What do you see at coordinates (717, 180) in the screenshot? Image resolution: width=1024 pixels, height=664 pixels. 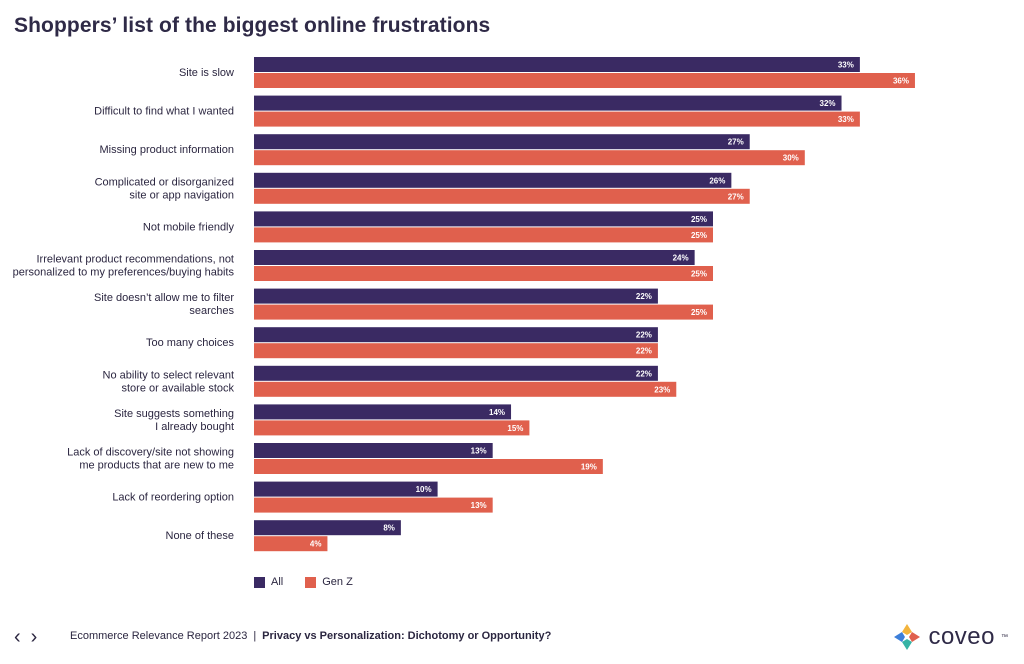 I see `data-label: 26%` at bounding box center [717, 180].